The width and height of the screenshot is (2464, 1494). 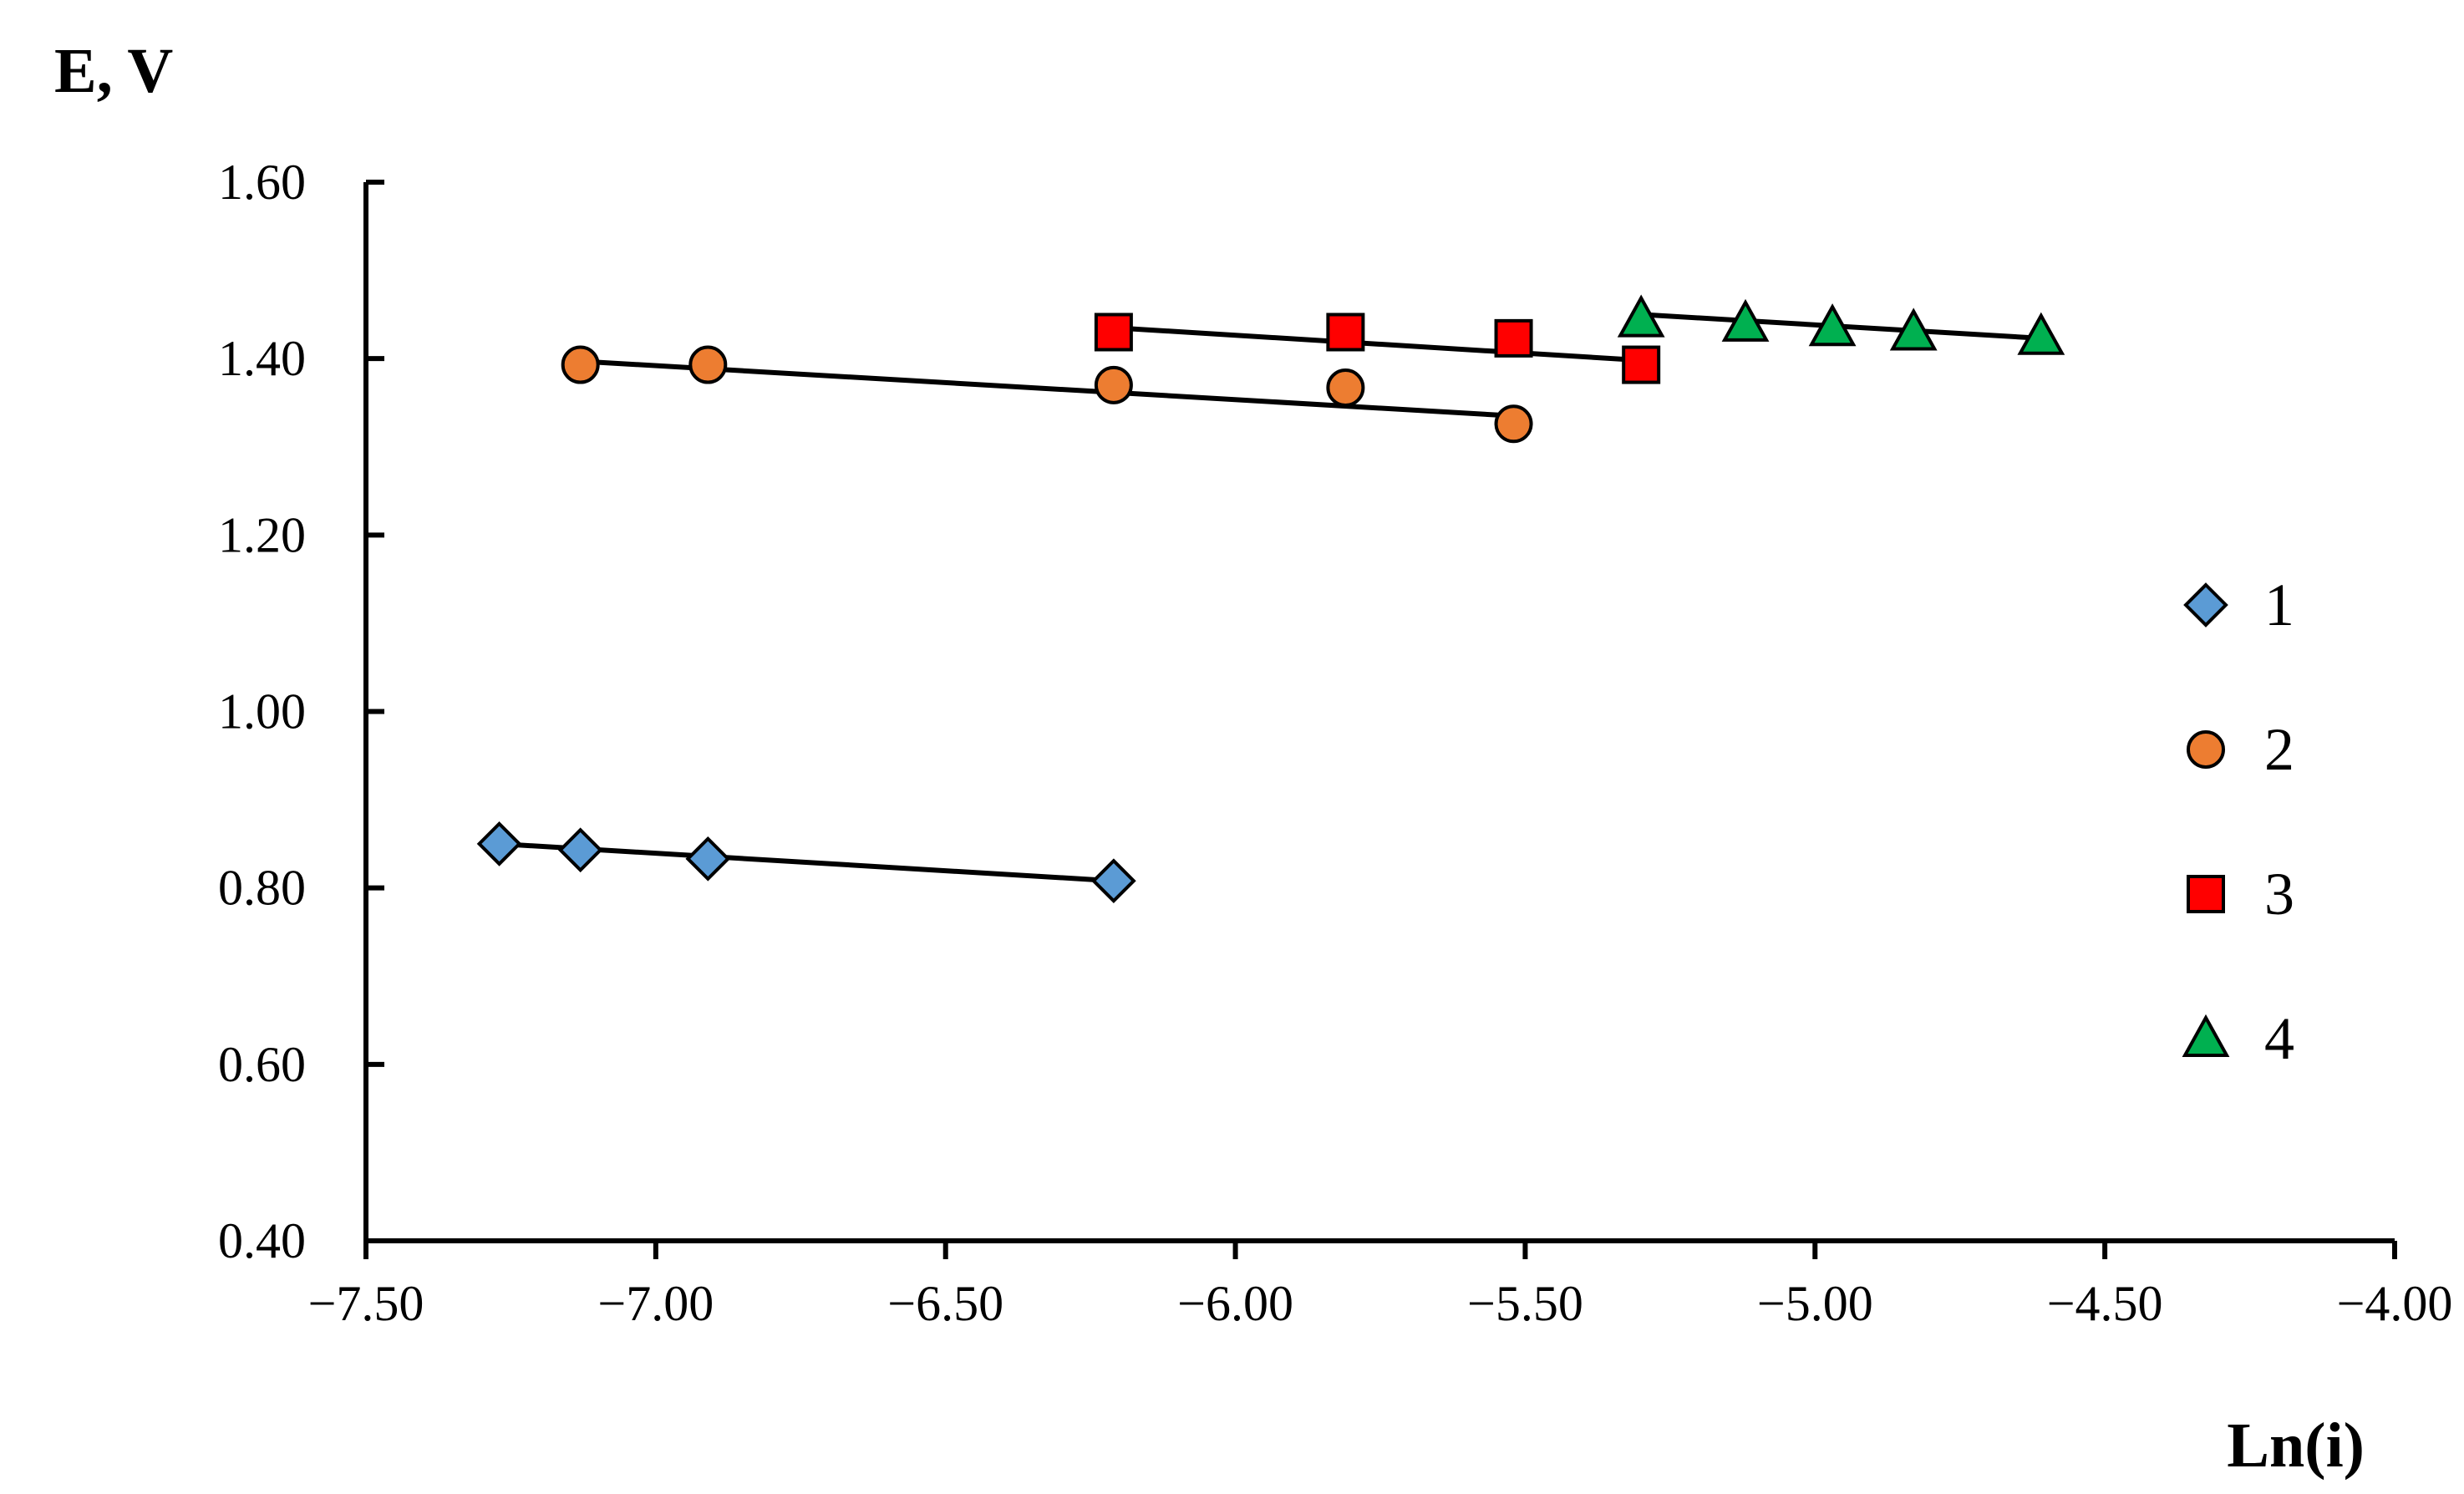 I want to click on legend-label: 3, so click(x=2279, y=894).